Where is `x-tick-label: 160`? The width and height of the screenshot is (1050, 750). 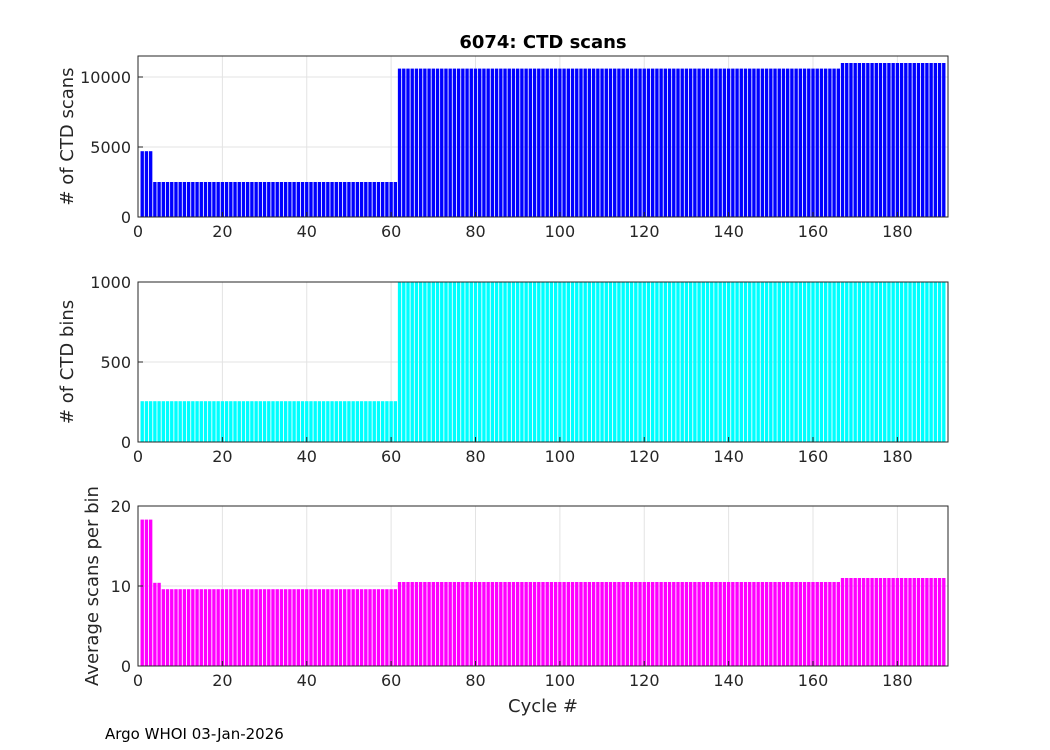
x-tick-label: 160 is located at coordinates (813, 680).